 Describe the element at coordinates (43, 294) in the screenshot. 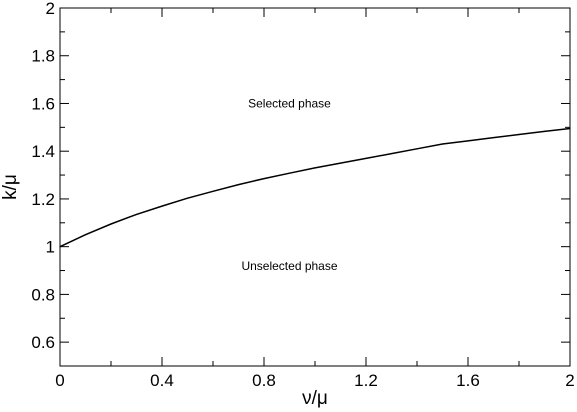

I see `y-tick-label: 0.8` at that location.